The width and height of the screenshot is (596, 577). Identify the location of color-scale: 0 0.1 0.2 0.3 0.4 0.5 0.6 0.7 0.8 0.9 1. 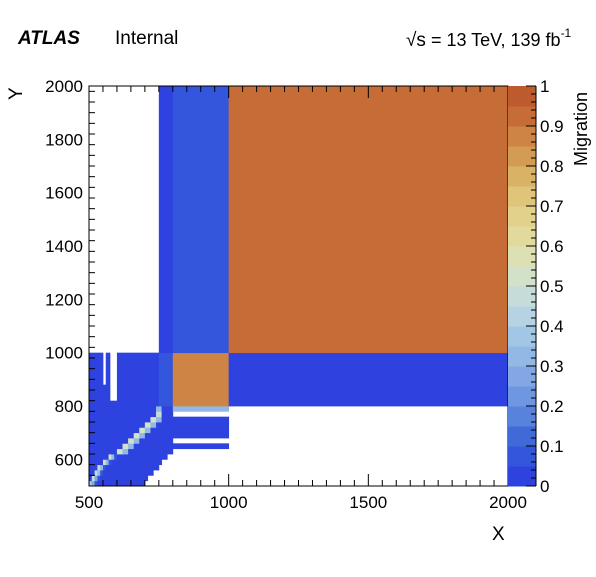
(536, 286).